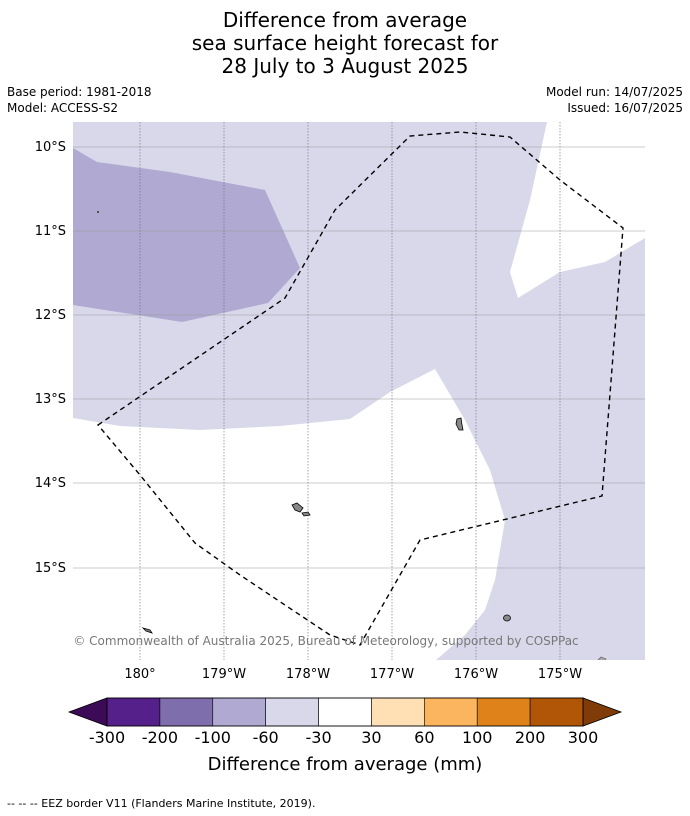 The image size is (690, 816). What do you see at coordinates (224, 674) in the screenshot?
I see `lon-label: 179°W` at bounding box center [224, 674].